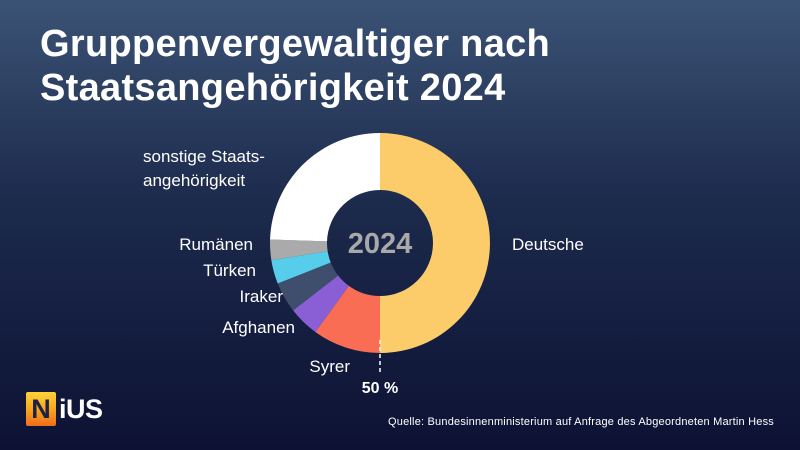 Image resolution: width=800 pixels, height=450 pixels. What do you see at coordinates (295, 44) in the screenshot?
I see `title-line-1: Gruppenvergewaltiger nach` at bounding box center [295, 44].